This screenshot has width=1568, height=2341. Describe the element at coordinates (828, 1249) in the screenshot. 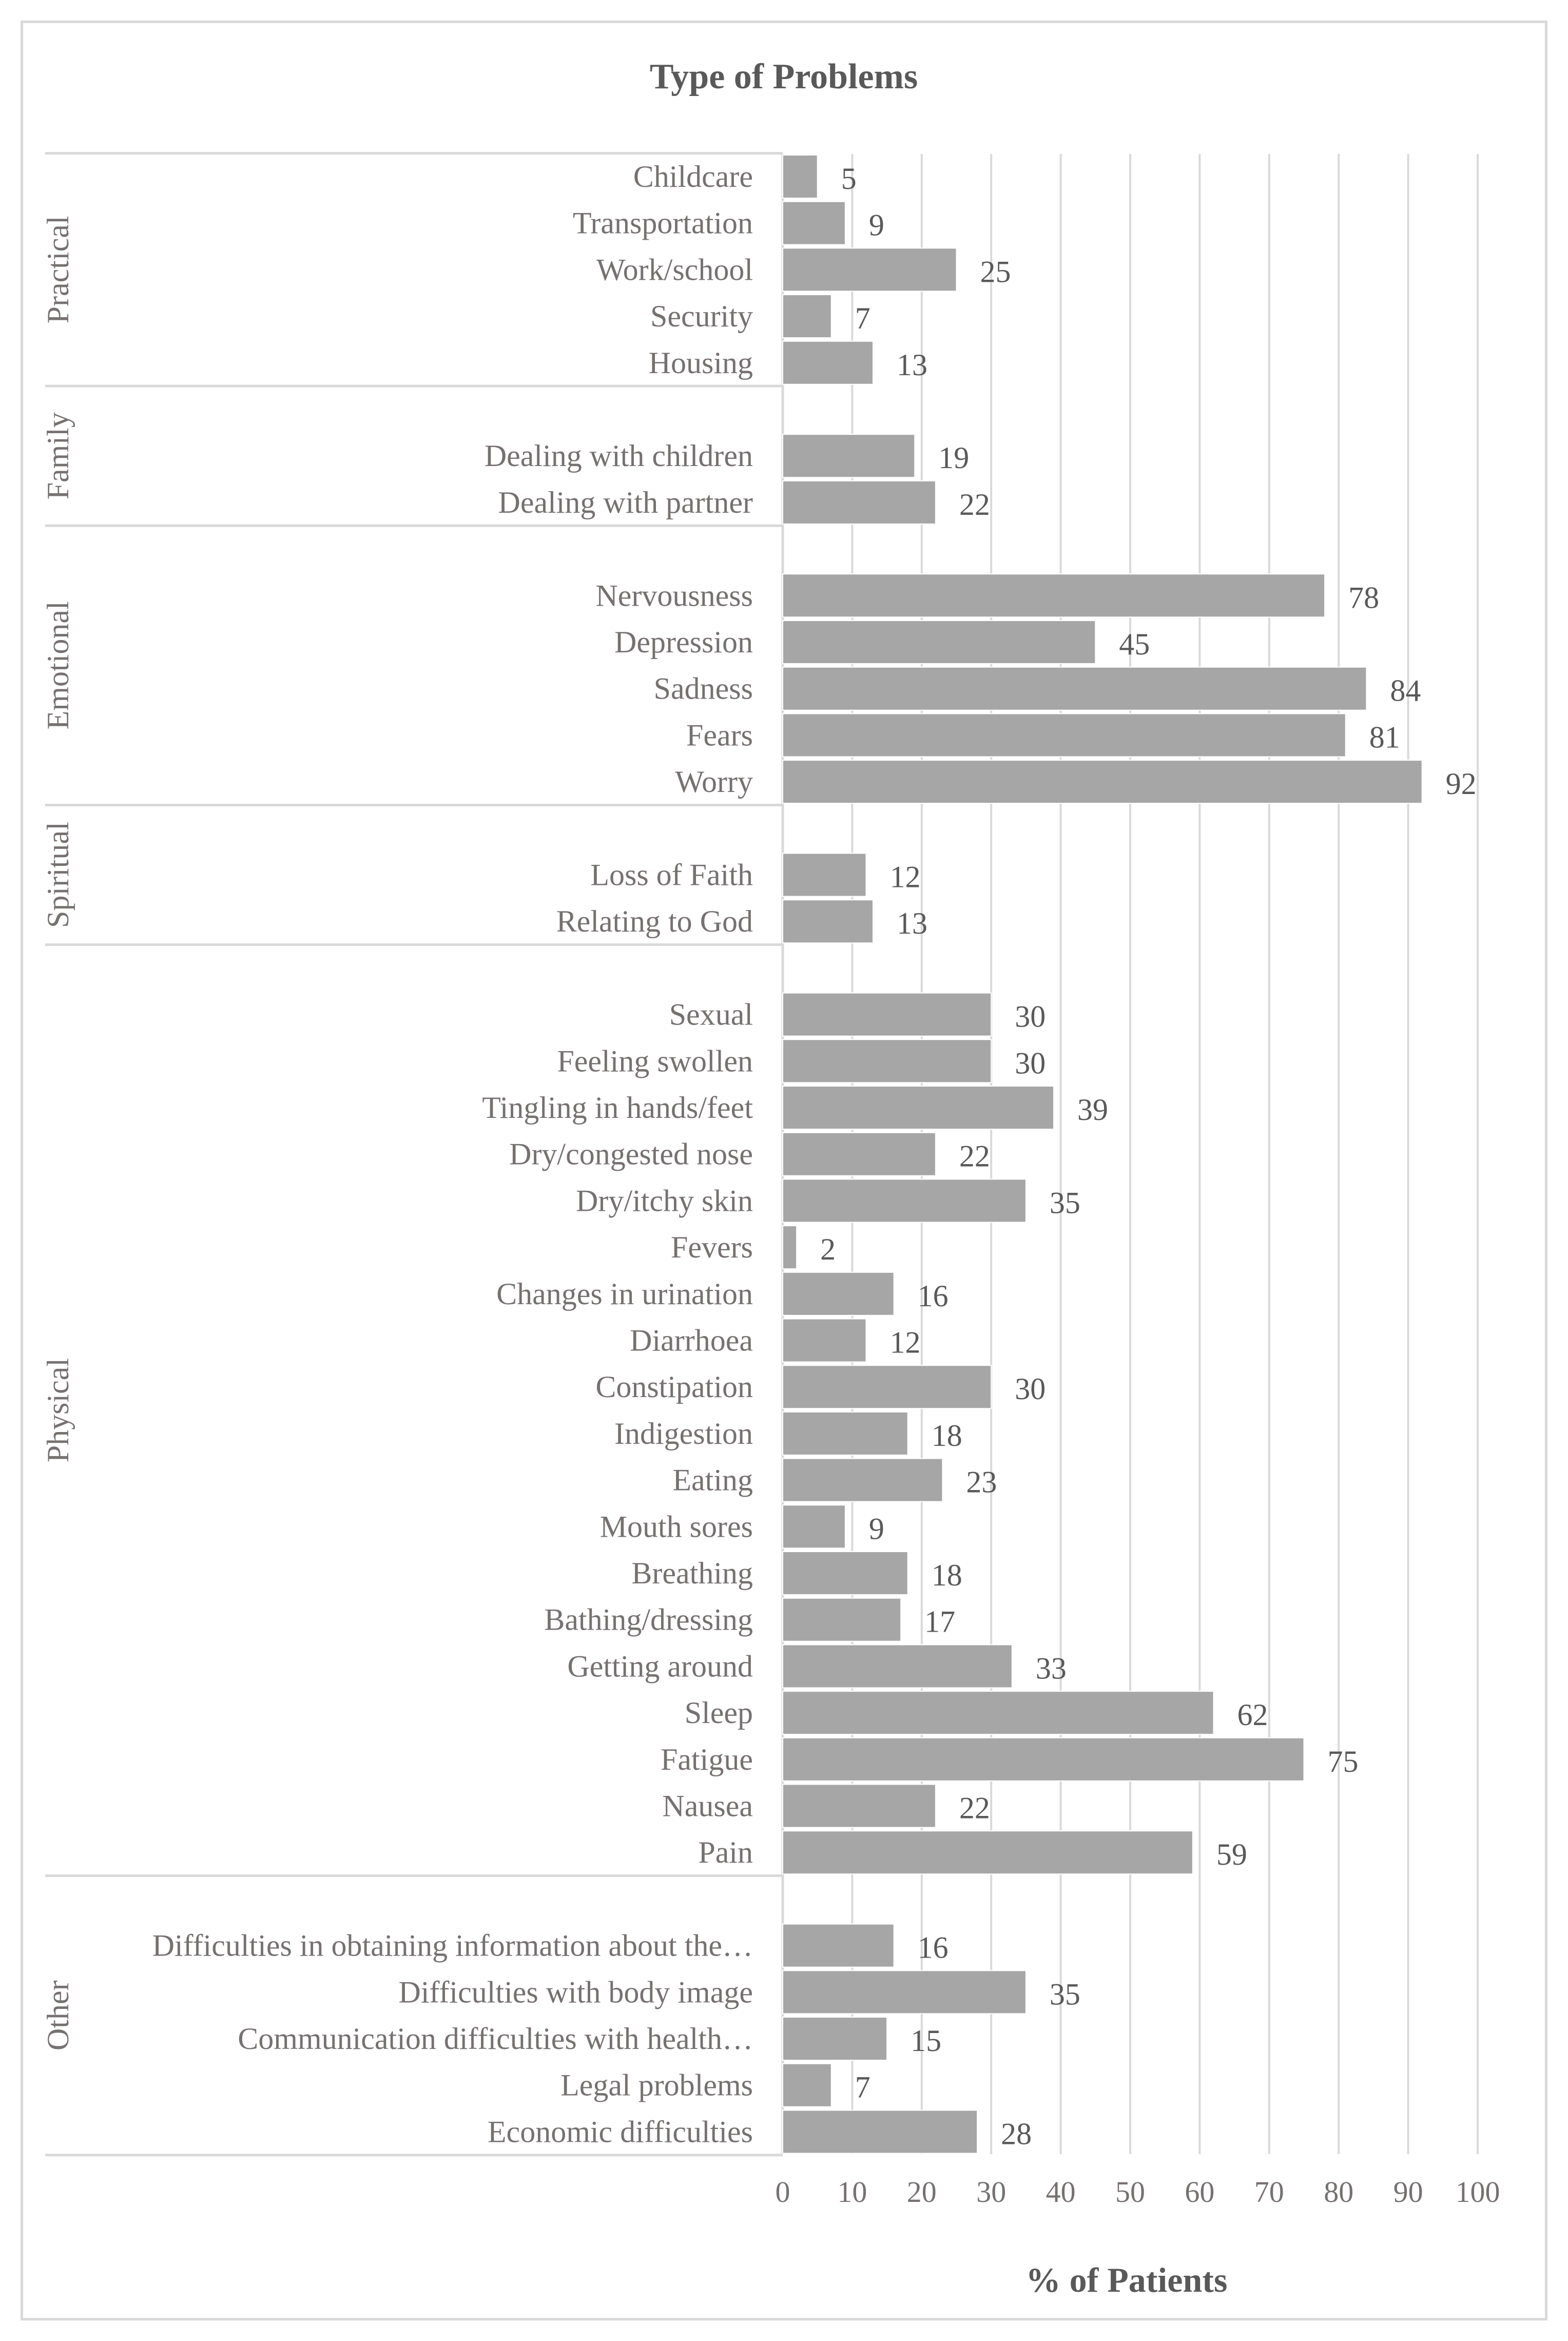

I see `data-label: 2` at that location.